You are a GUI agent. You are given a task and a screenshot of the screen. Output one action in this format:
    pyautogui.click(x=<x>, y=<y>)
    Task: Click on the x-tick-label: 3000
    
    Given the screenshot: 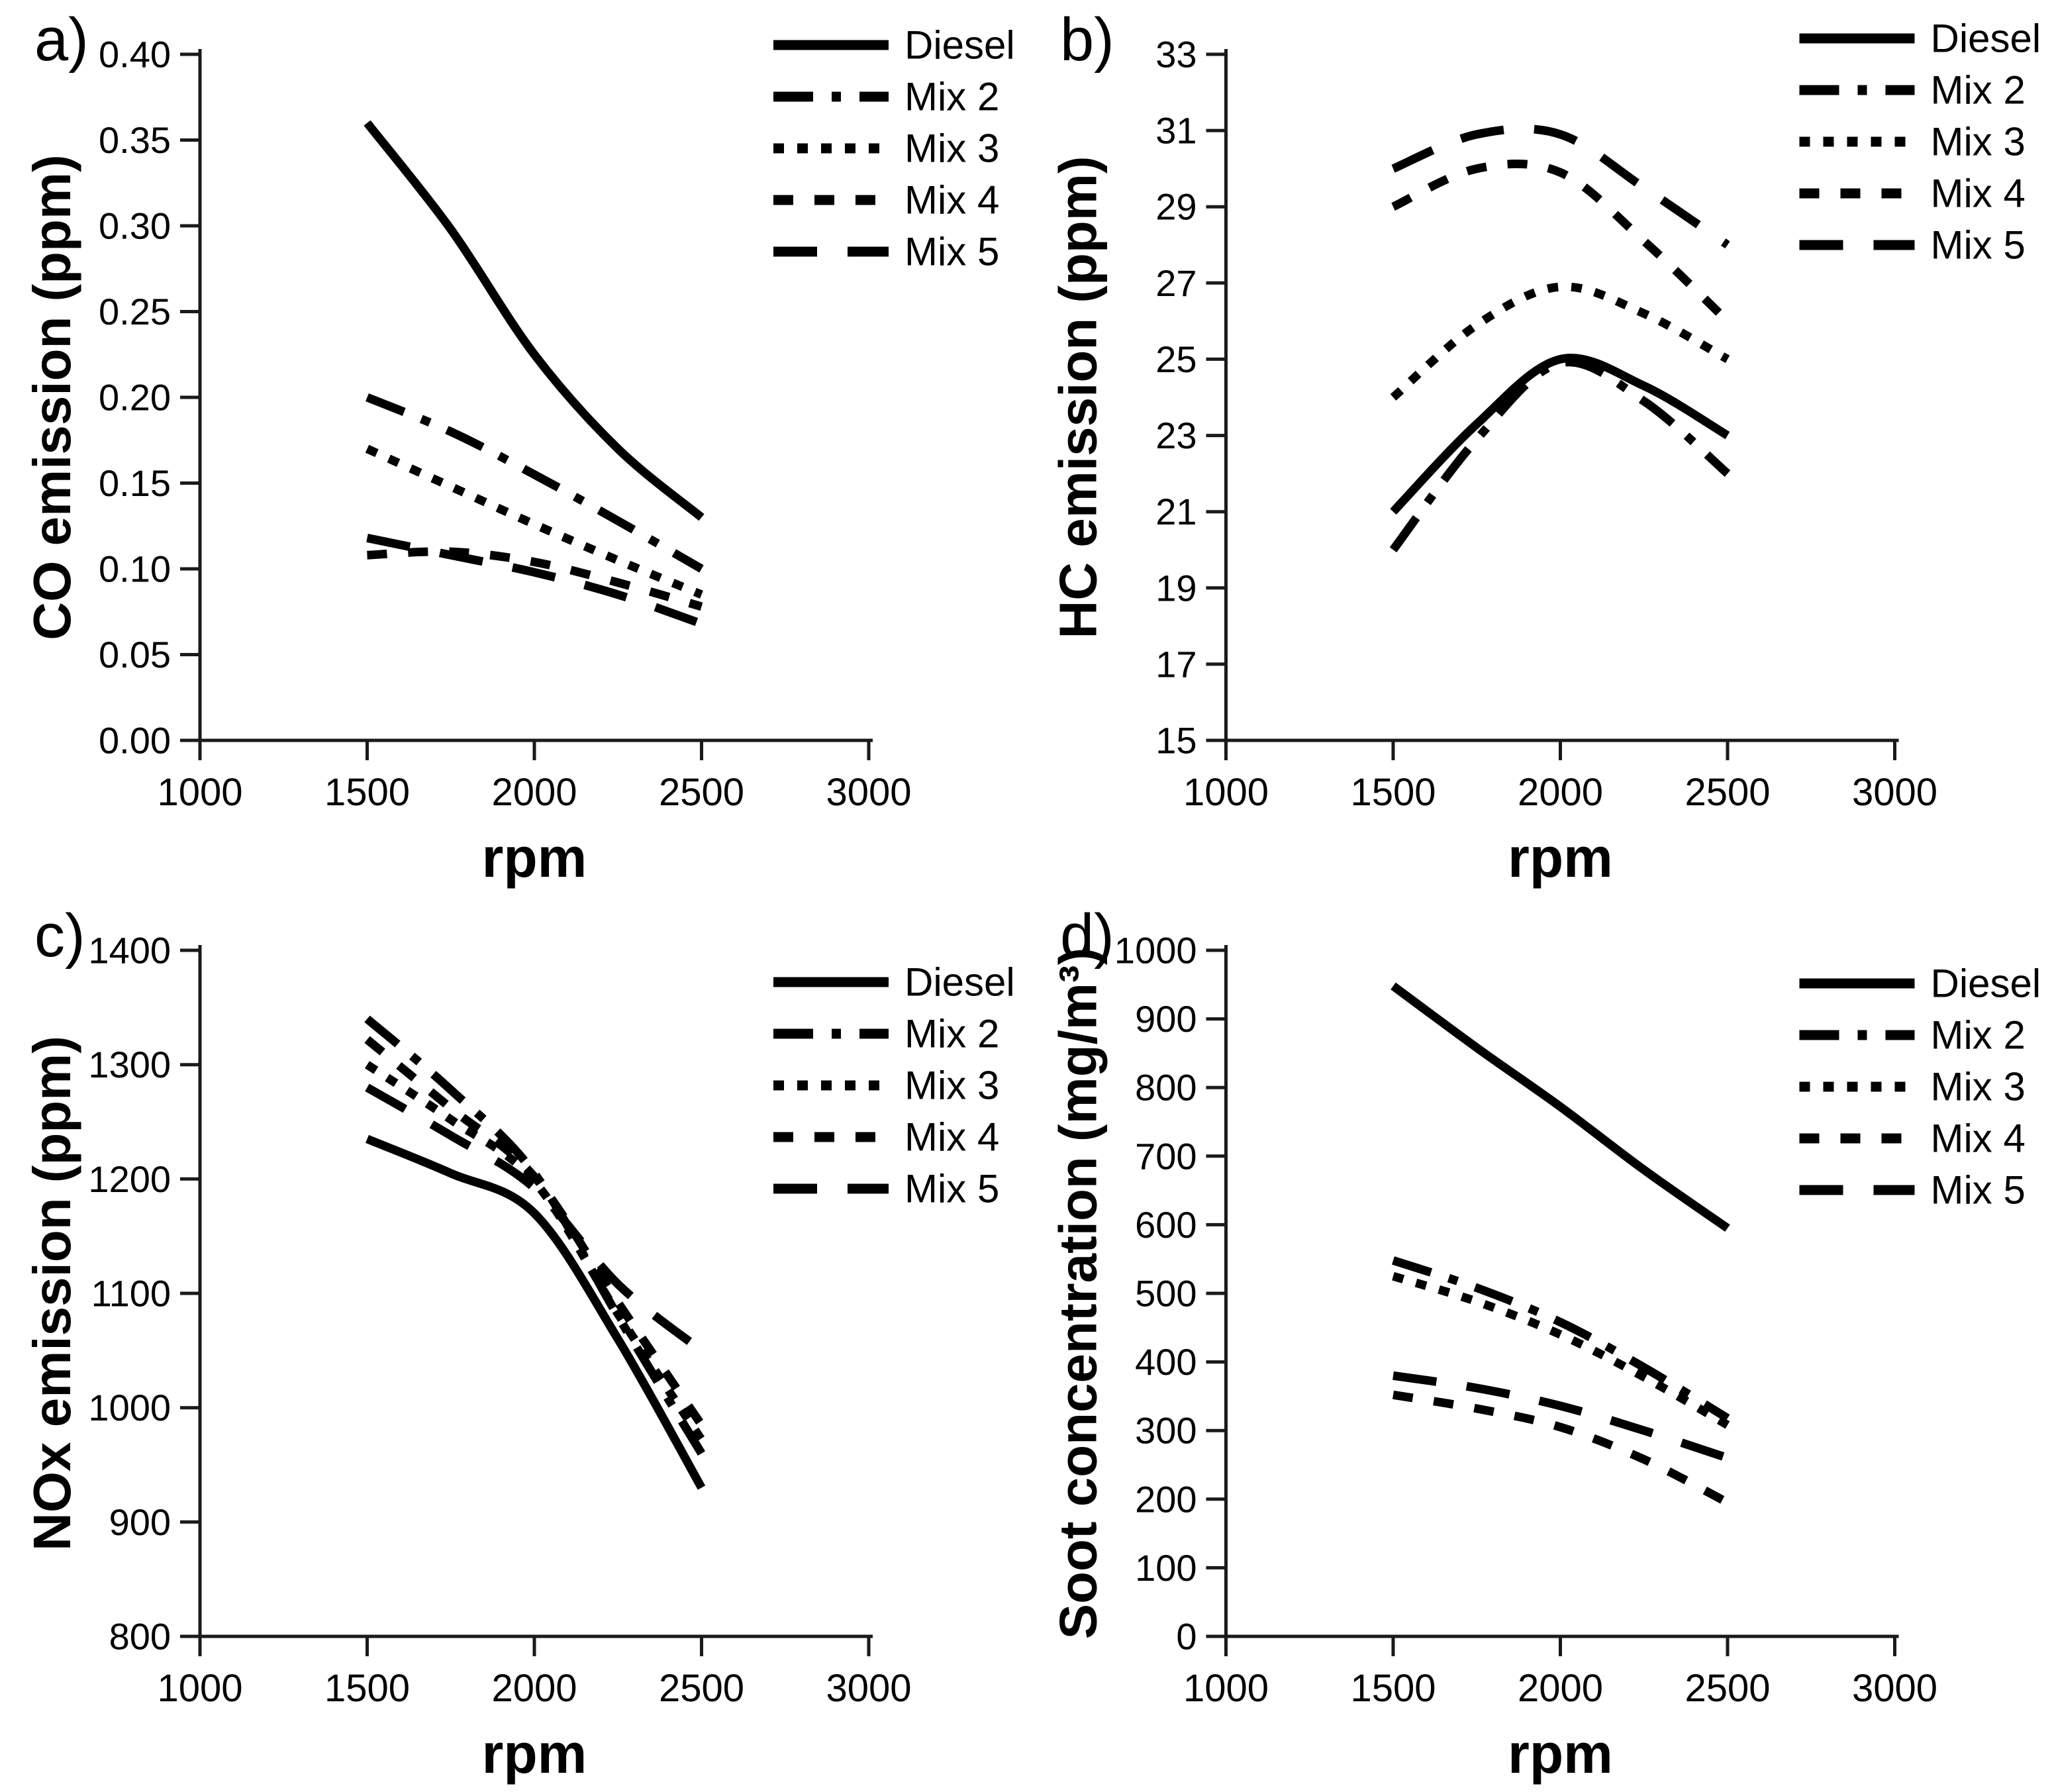 What is the action you would take?
    pyautogui.click(x=868, y=792)
    